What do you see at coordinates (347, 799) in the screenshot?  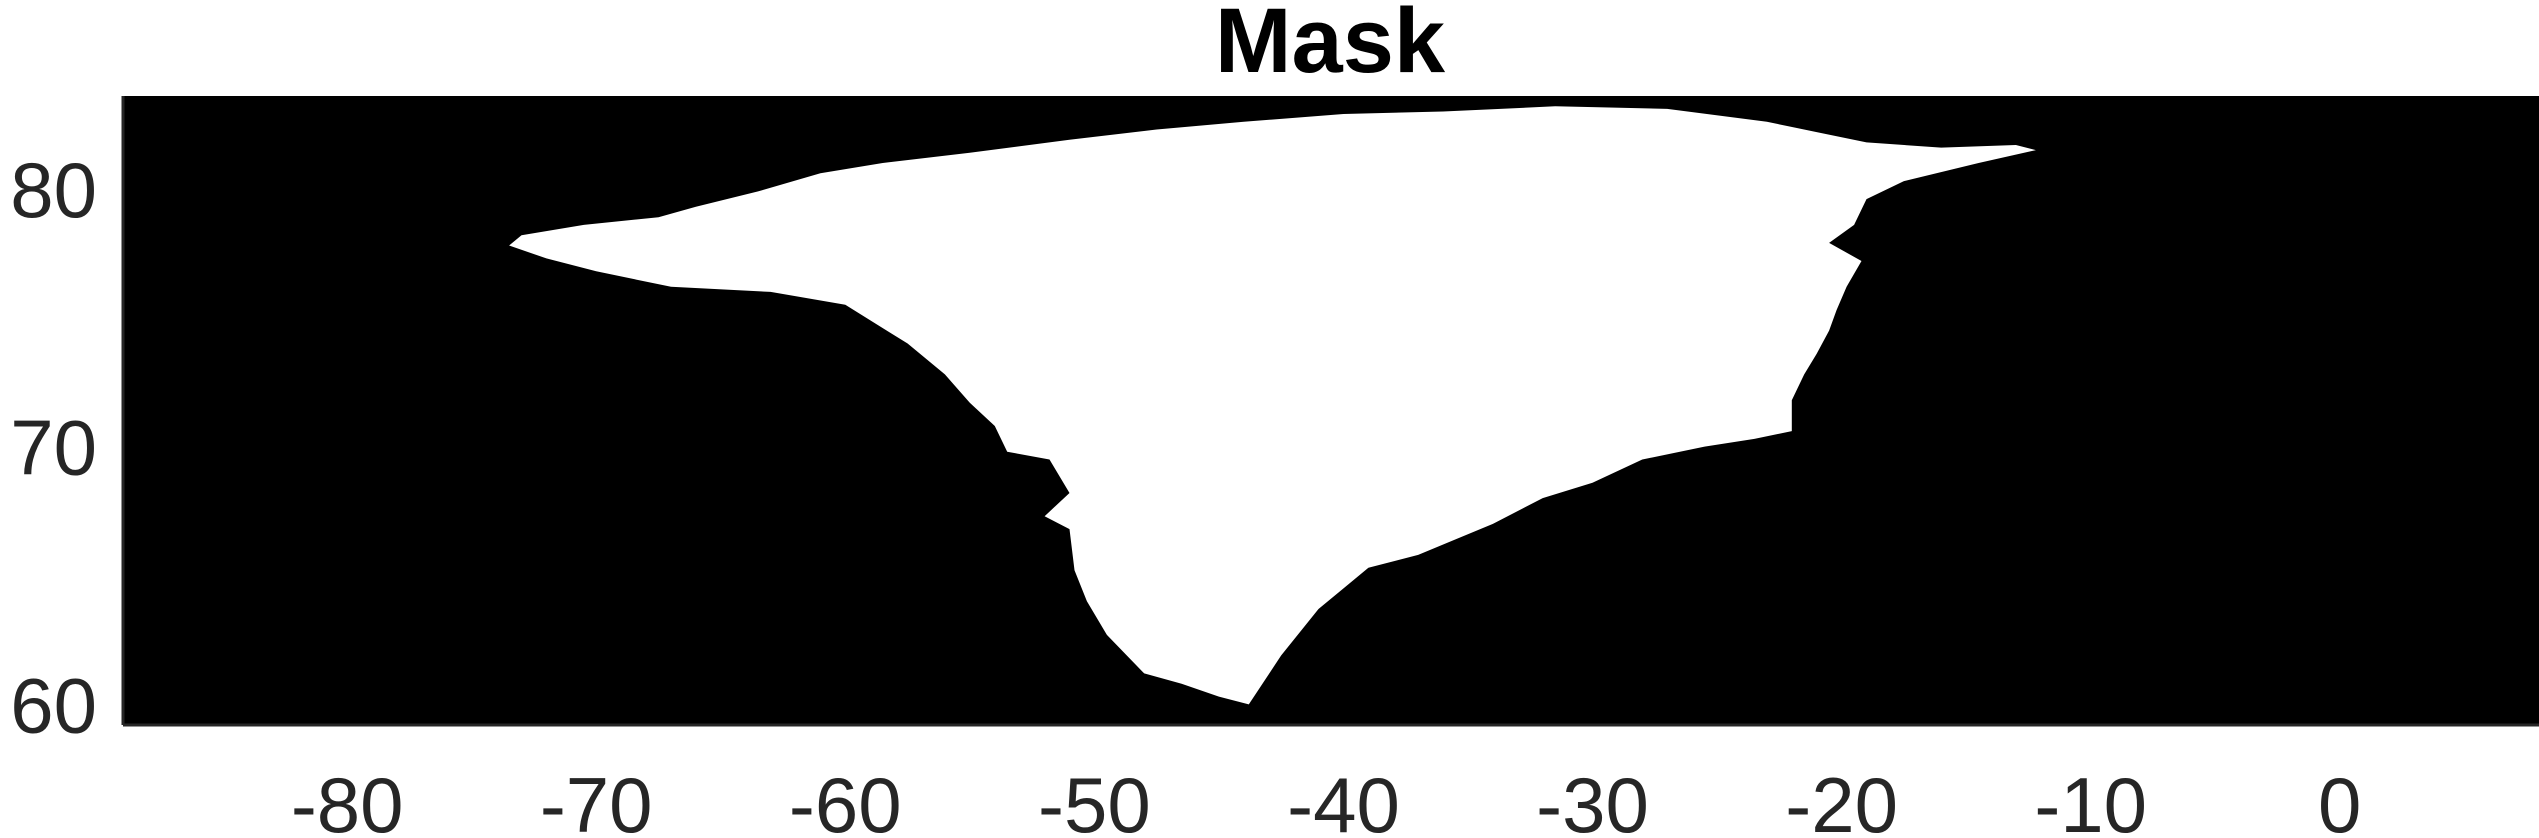 I see `x-tick-label: -80` at bounding box center [347, 799].